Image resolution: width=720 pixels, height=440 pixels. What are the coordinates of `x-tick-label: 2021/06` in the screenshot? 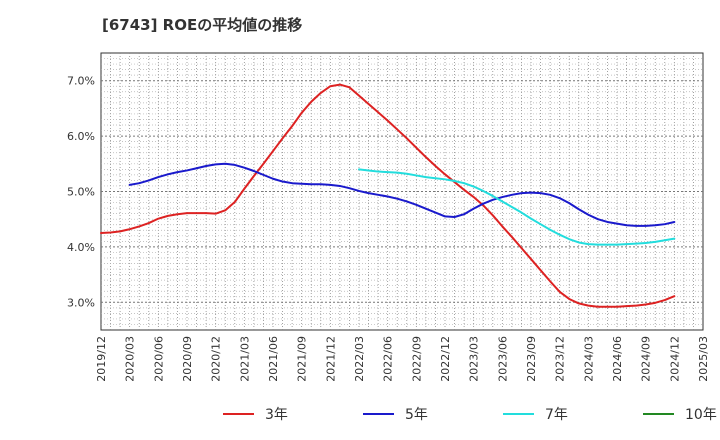 It's located at (273, 359).